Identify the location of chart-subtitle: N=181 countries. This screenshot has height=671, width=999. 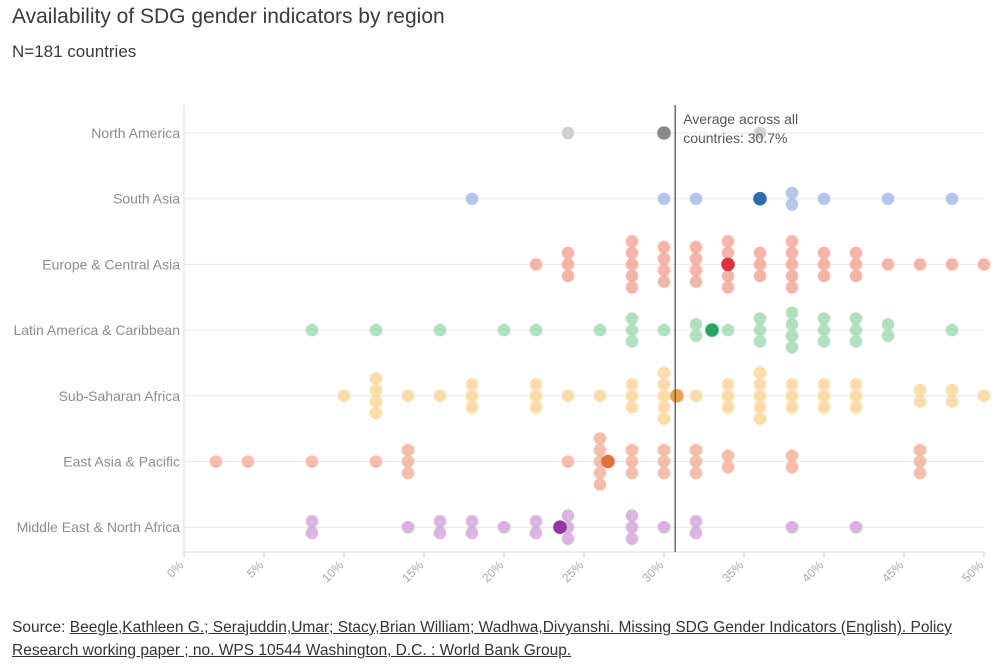
(74, 51).